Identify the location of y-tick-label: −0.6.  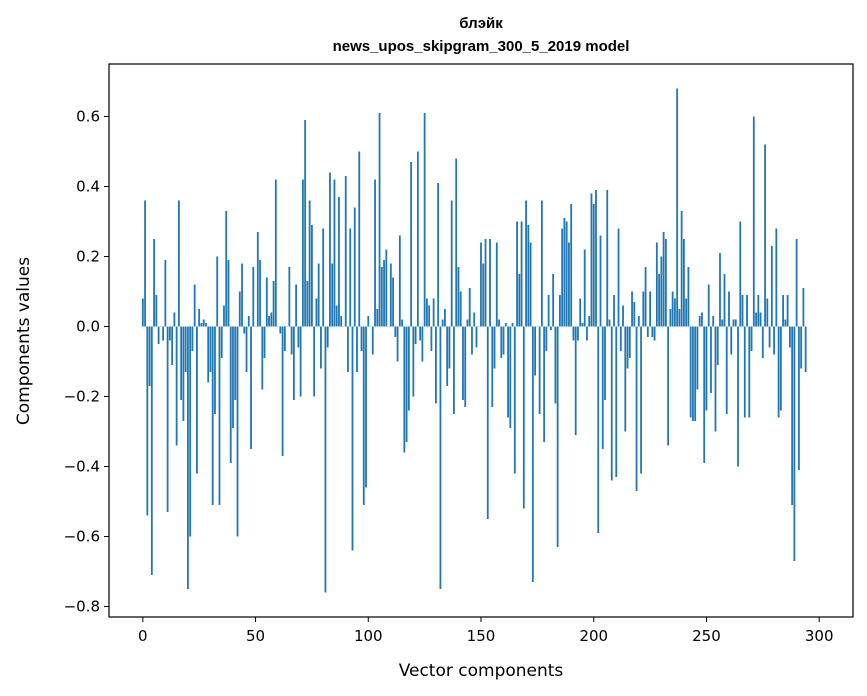
(82, 537).